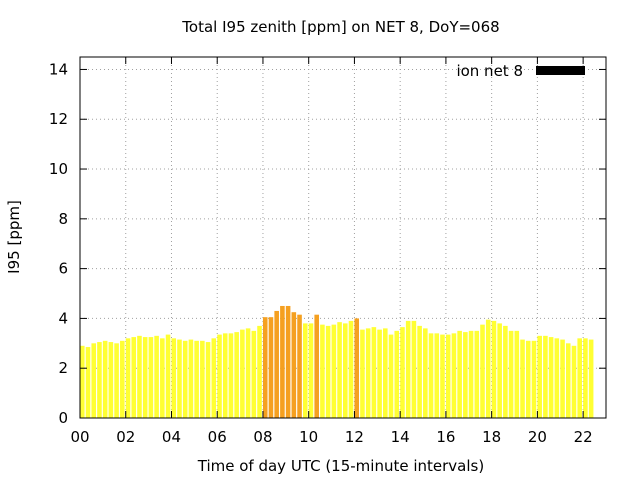 Image resolution: width=640 pixels, height=480 pixels. I want to click on x-tick-label: 20, so click(537, 437).